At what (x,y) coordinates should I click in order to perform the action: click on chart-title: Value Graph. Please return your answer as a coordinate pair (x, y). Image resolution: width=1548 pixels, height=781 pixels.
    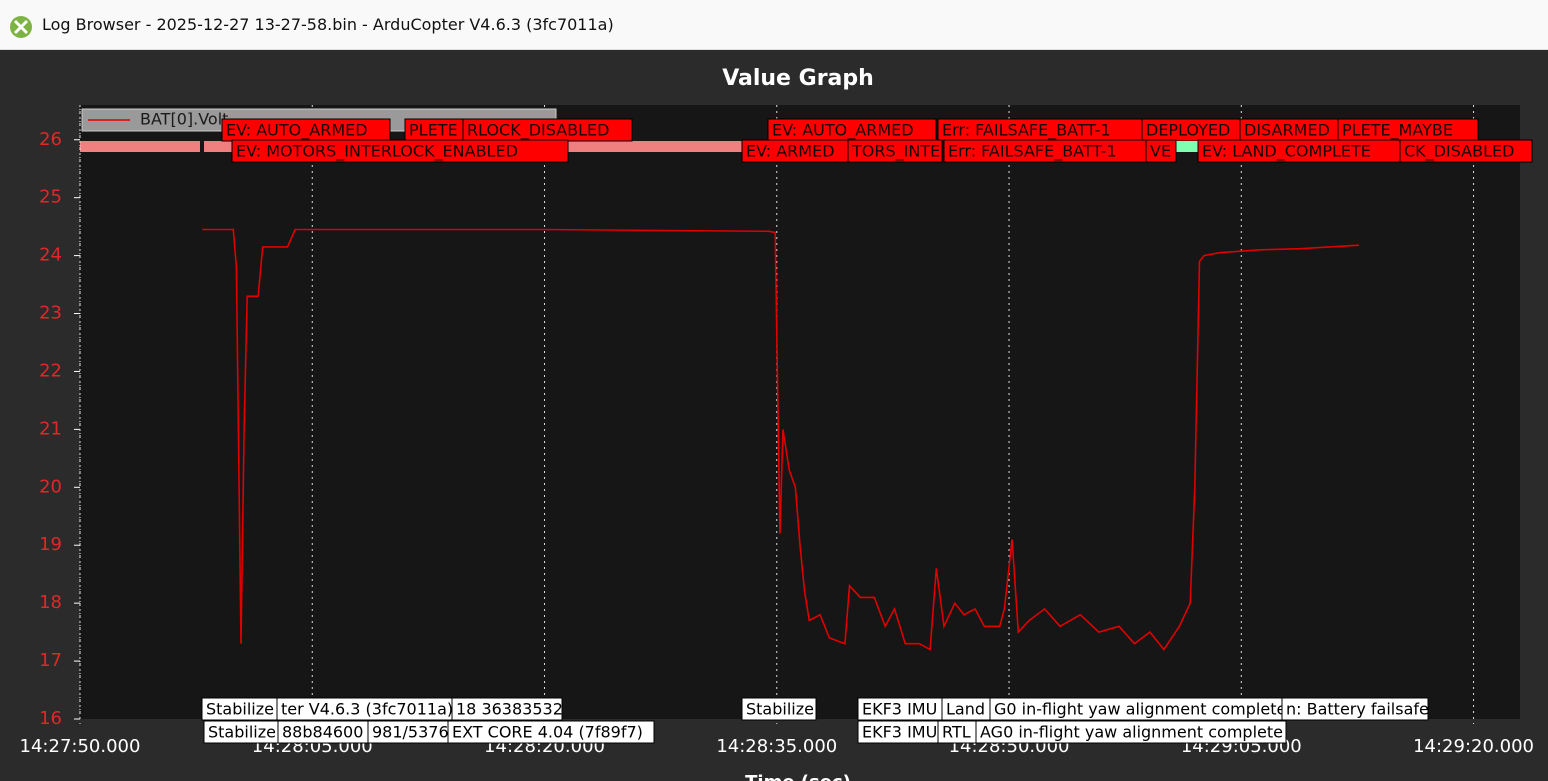
    Looking at the image, I should click on (798, 78).